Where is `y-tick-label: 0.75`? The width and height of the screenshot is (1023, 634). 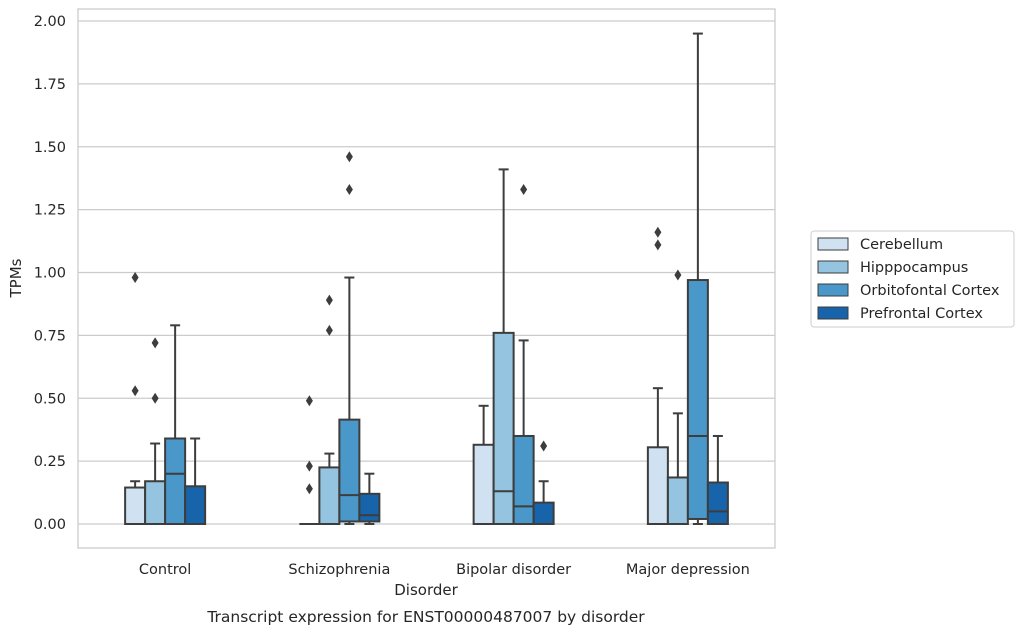
y-tick-label: 0.75 is located at coordinates (50, 336).